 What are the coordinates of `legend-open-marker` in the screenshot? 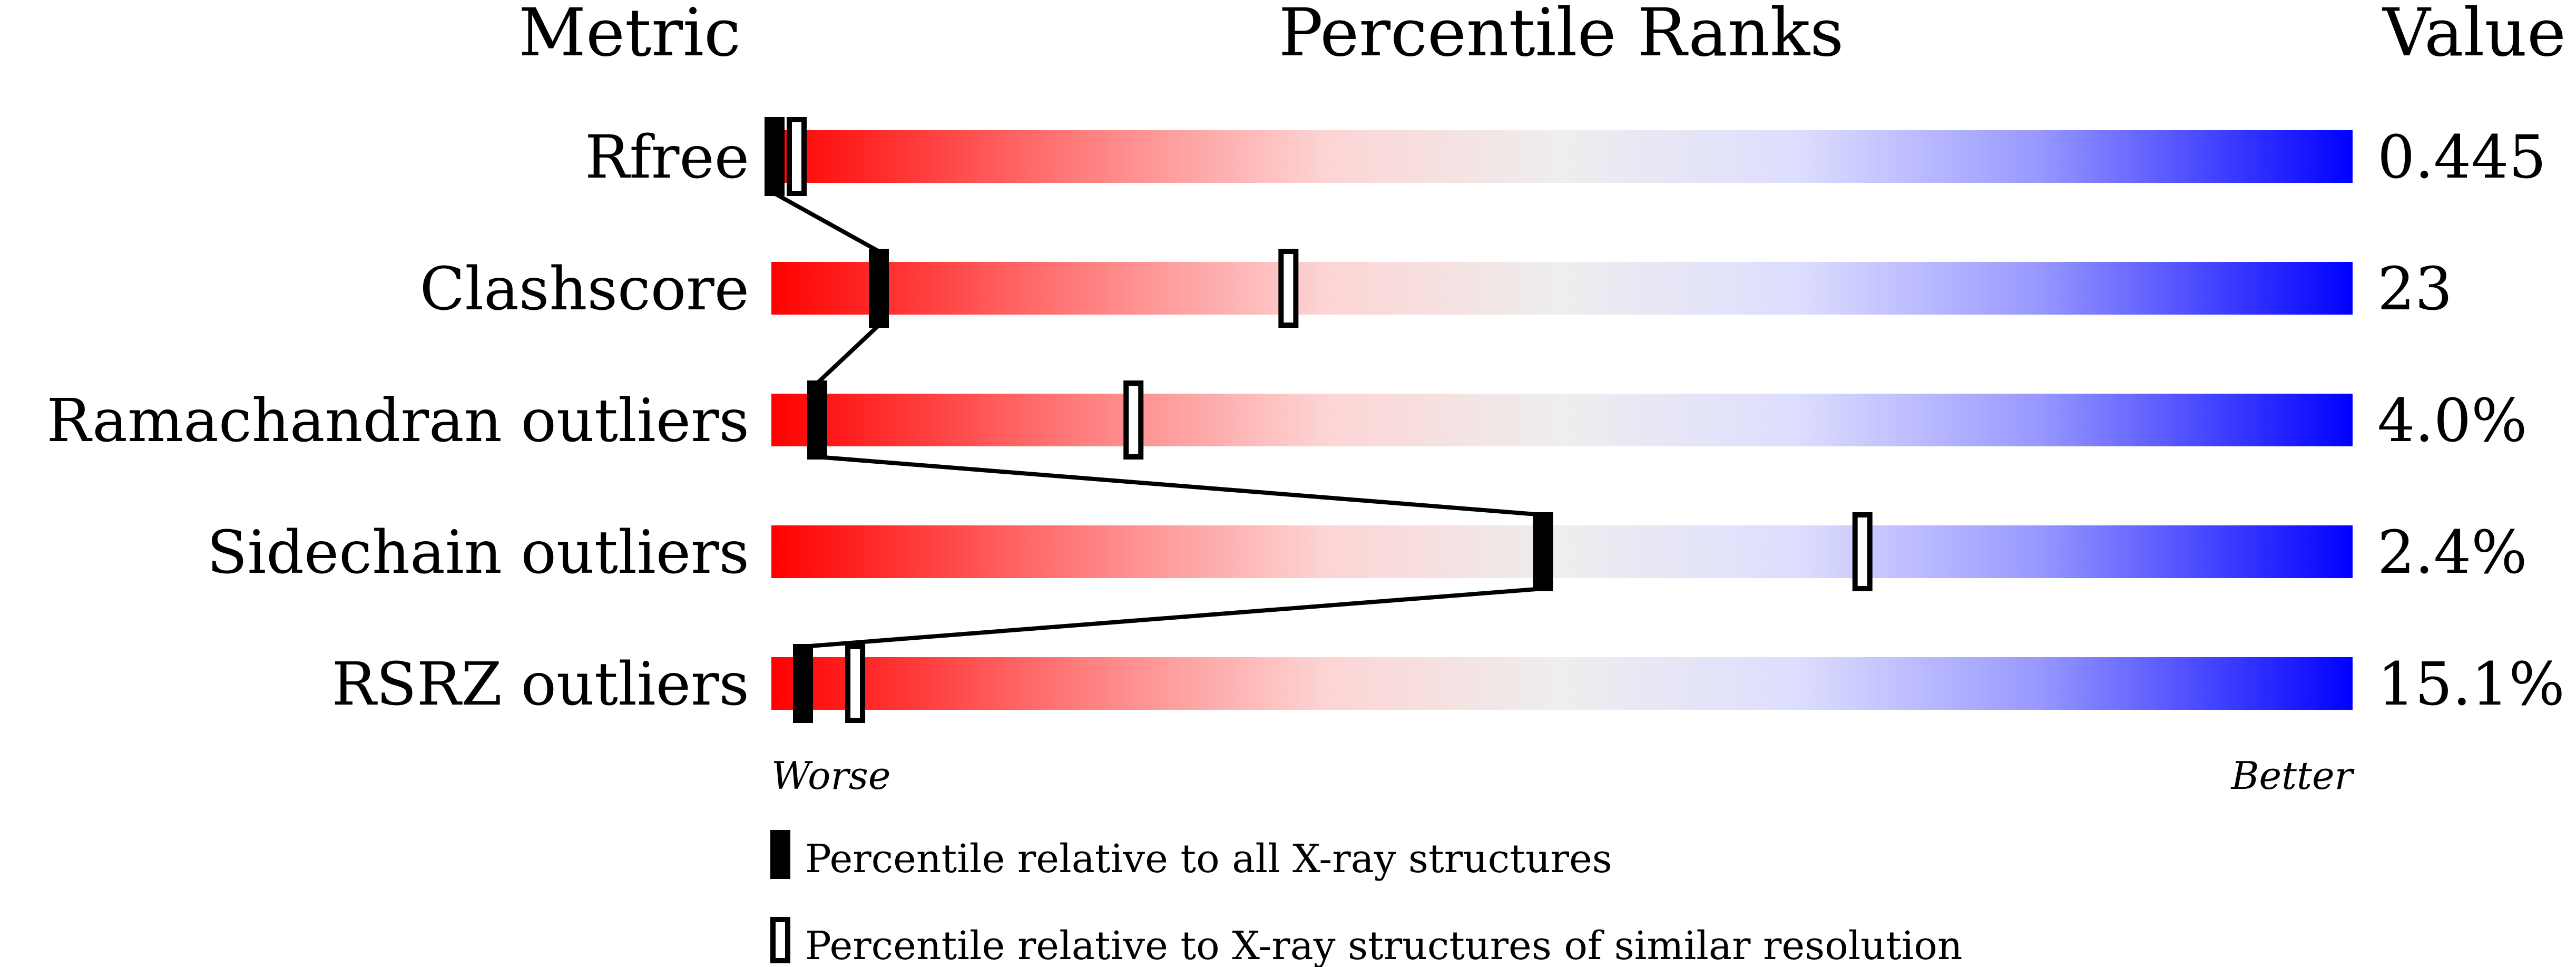 It's located at (780, 940).